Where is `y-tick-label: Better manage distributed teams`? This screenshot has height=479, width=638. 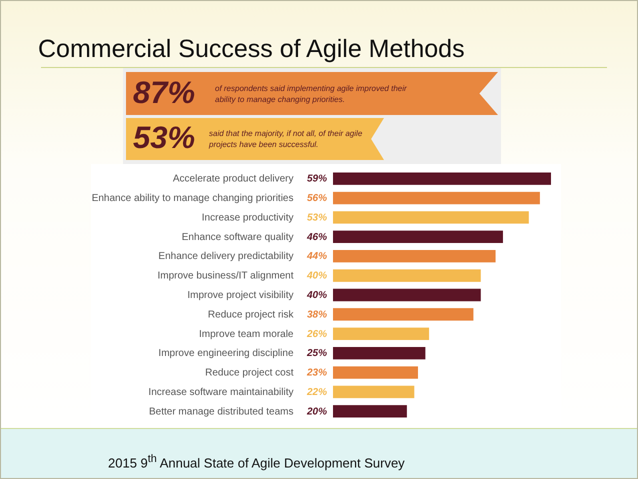 y-tick-label: Better manage distributed teams is located at coordinates (221, 412).